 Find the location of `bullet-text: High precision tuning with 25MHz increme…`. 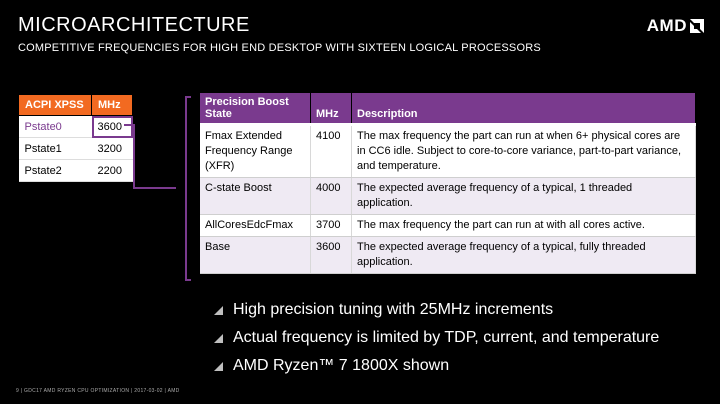

bullet-text: High precision tuning with 25MHz increme… is located at coordinates (393, 309).